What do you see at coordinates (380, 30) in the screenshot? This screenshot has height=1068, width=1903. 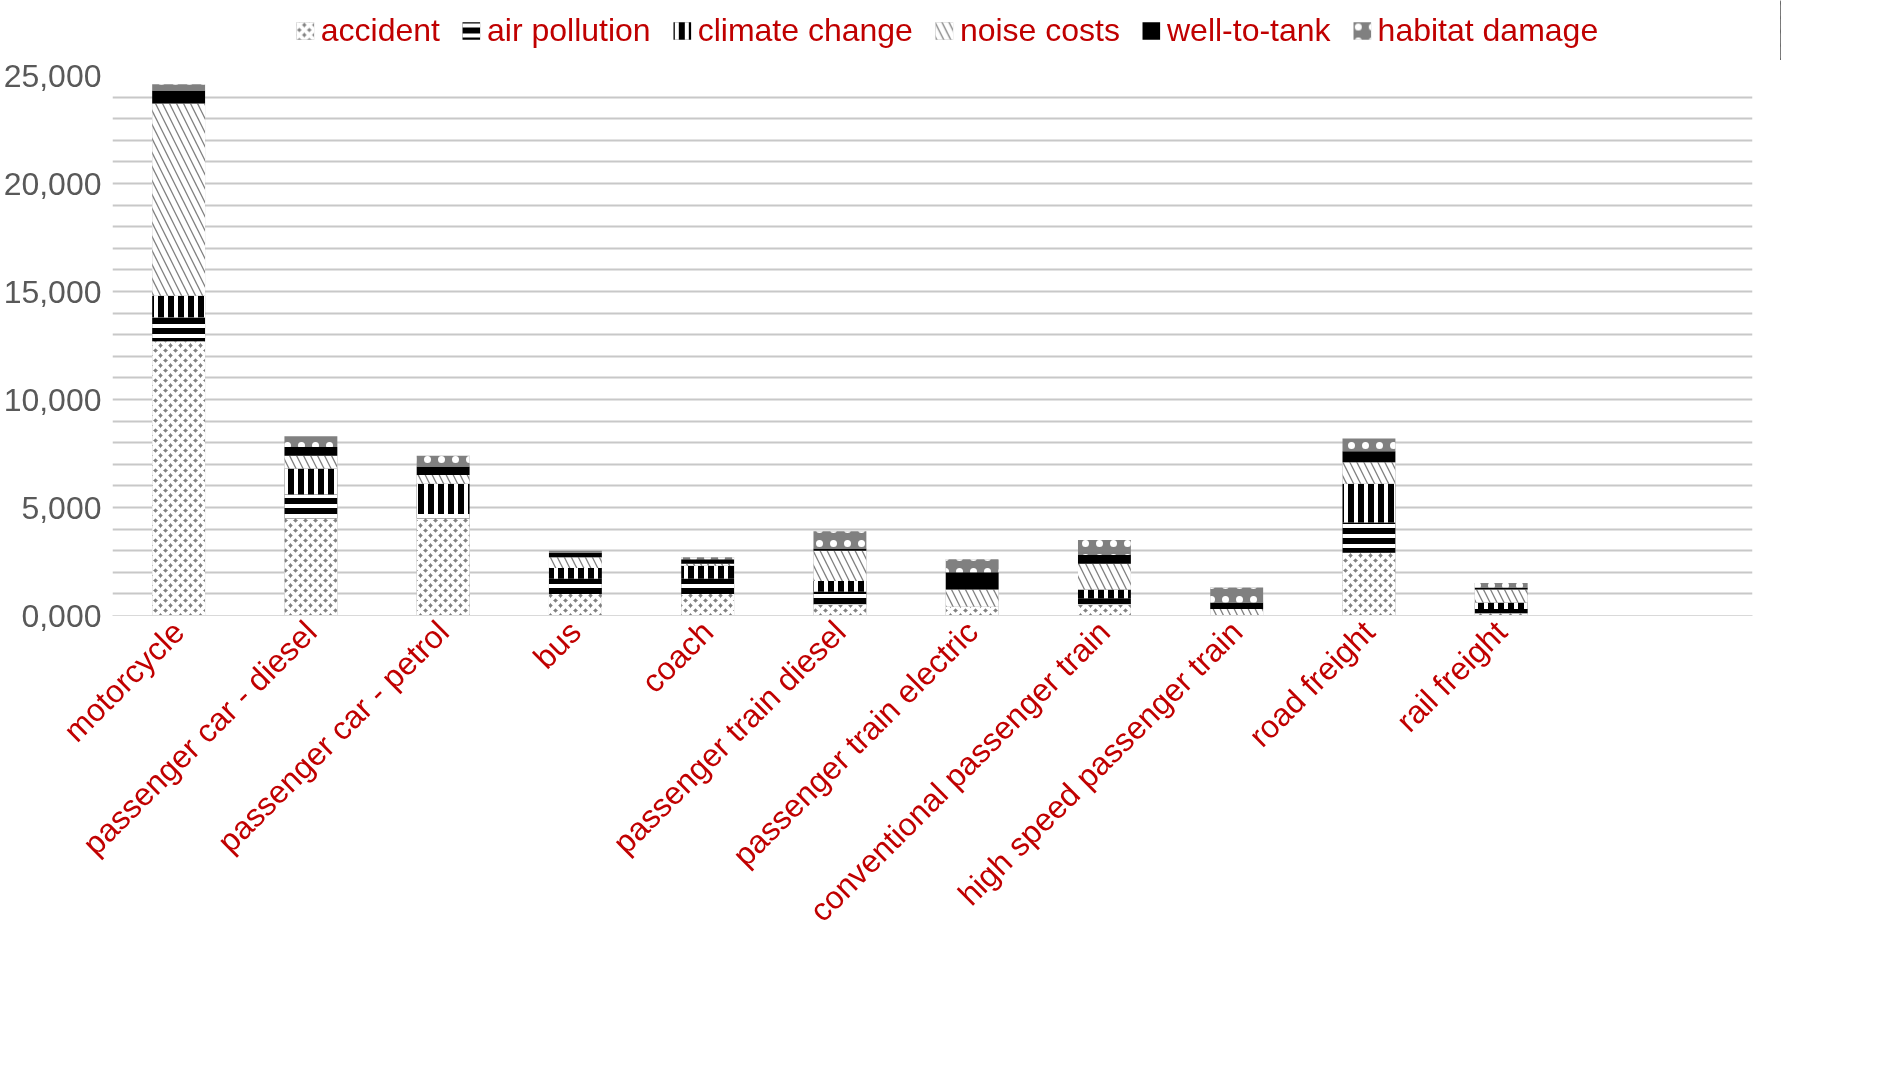 I see `legend-label: accident` at bounding box center [380, 30].